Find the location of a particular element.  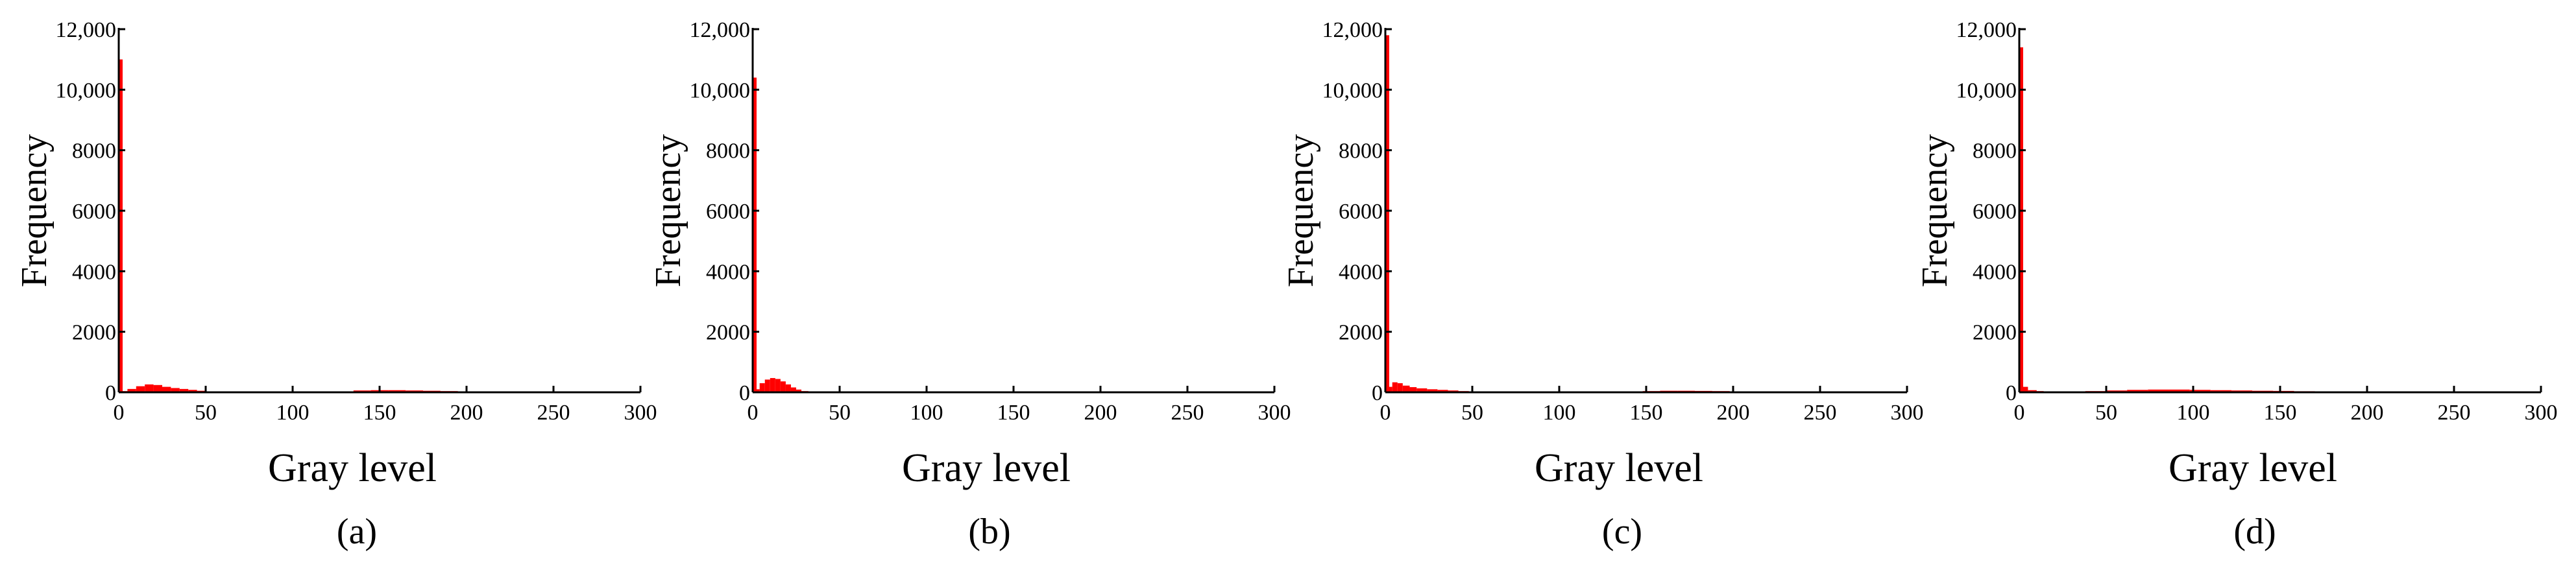

panel-caption: (b) is located at coordinates (989, 532).